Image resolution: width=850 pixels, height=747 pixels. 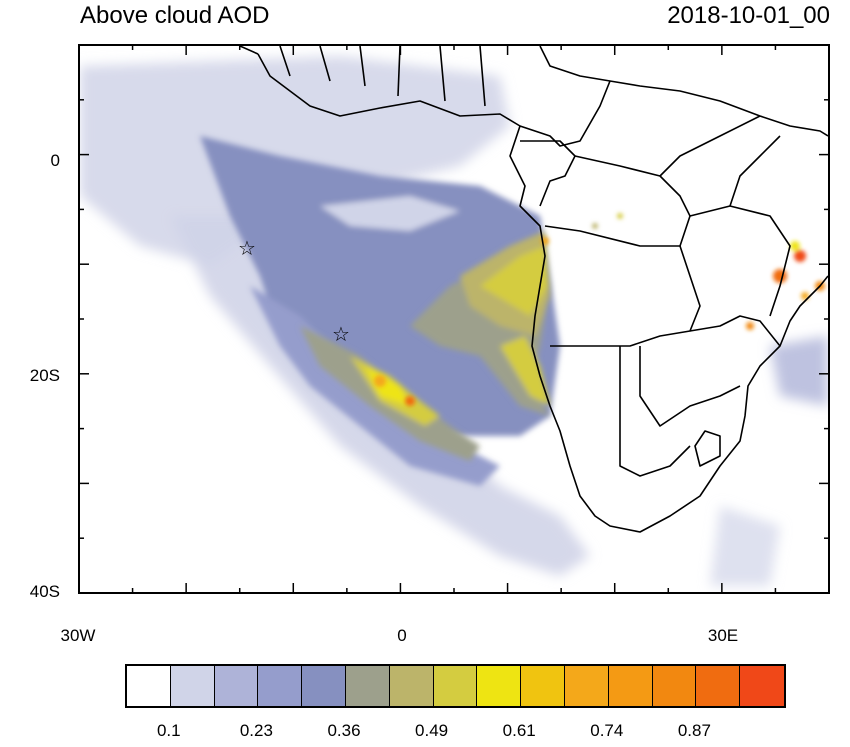 What do you see at coordinates (425, 346) in the screenshot?
I see `aod-high-plume` at bounding box center [425, 346].